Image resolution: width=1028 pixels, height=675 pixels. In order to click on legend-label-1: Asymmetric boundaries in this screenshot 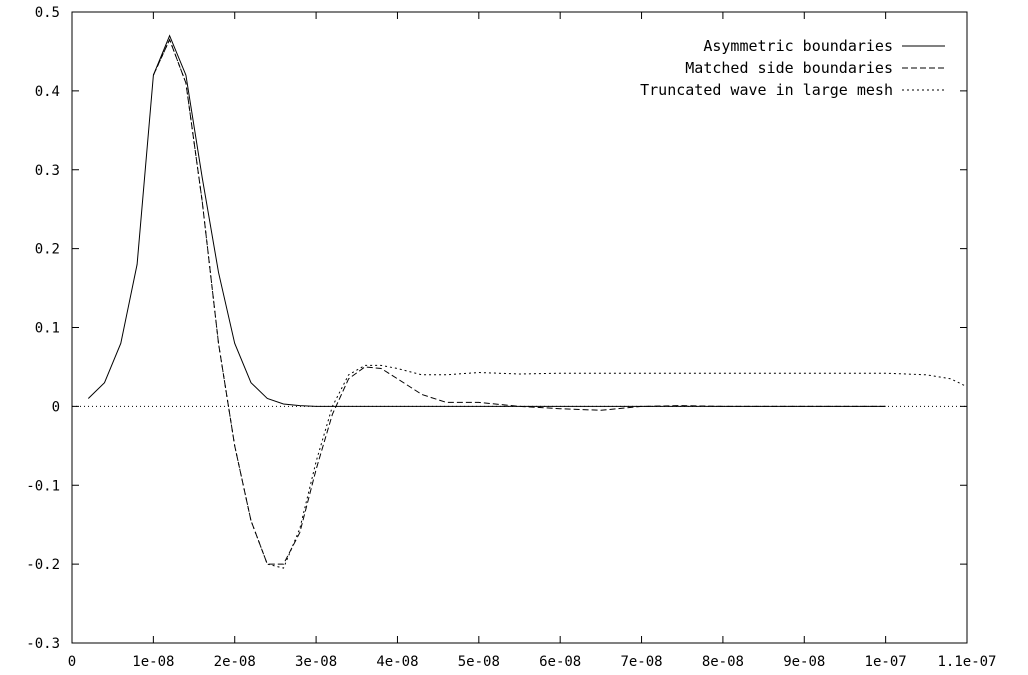, I will do `click(798, 46)`.